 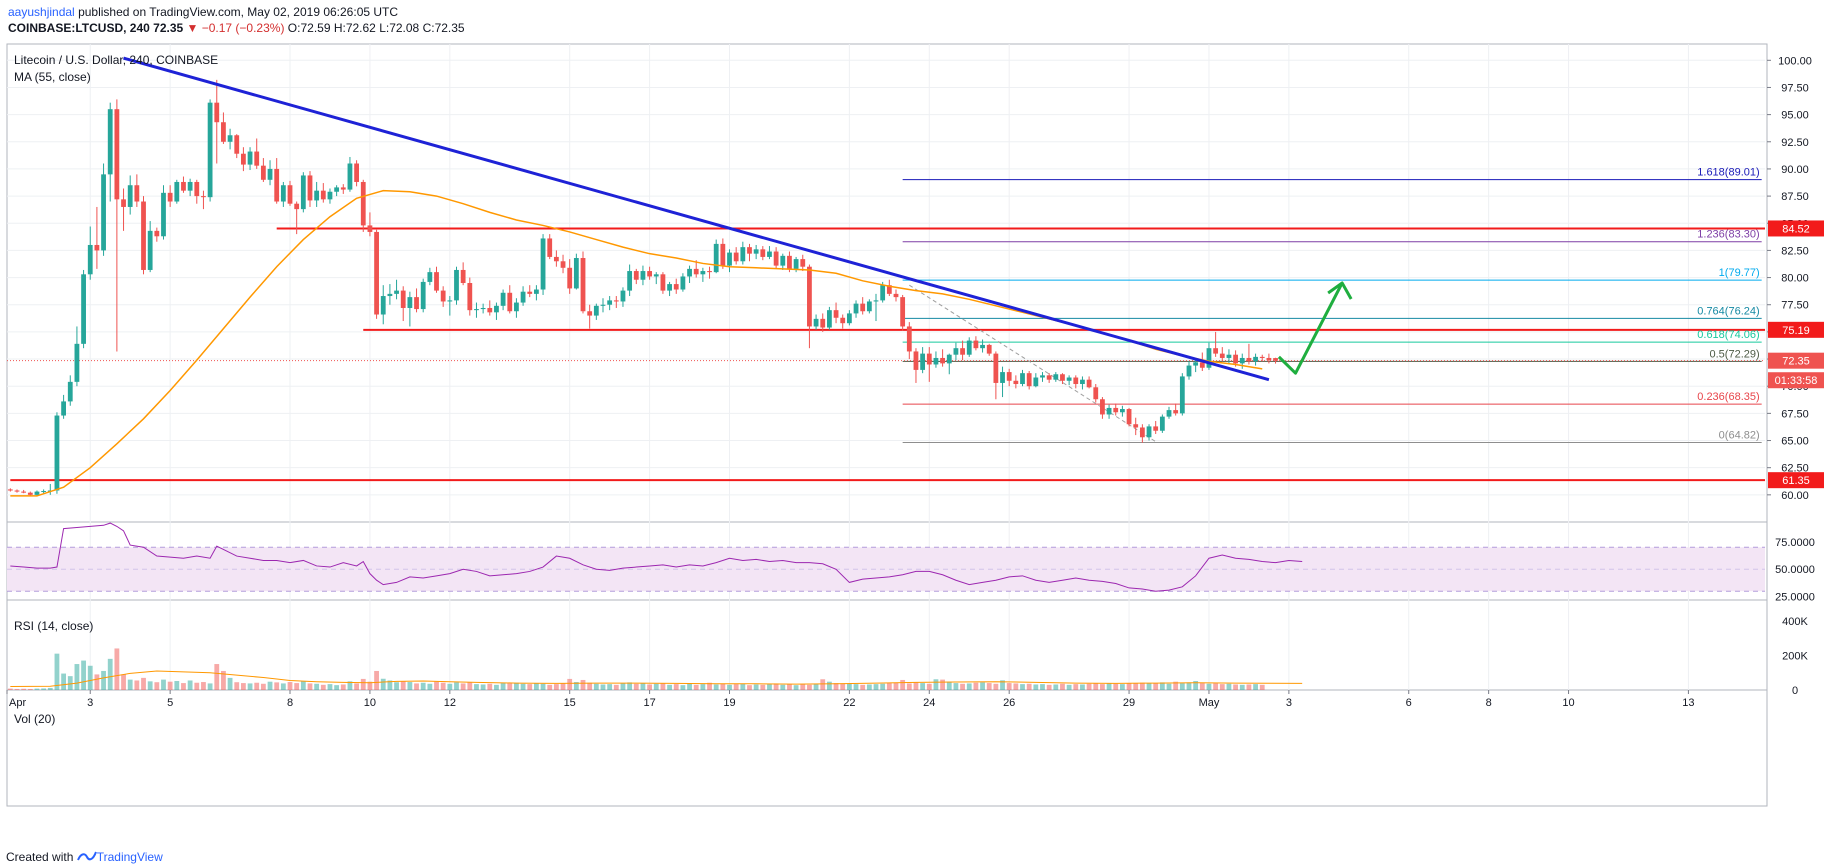 I want to click on tradingview-logo-icon, so click(x=86, y=857).